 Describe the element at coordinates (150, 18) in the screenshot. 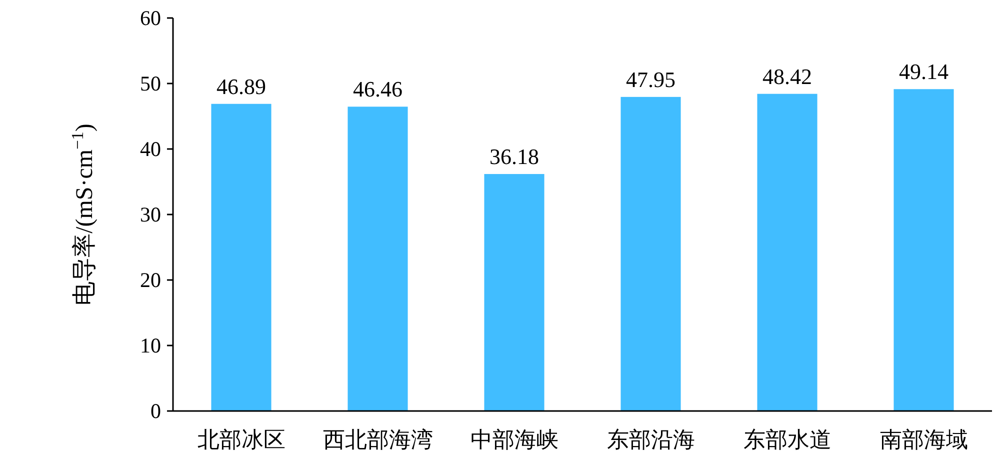

I see `y-tick-label: 60` at that location.